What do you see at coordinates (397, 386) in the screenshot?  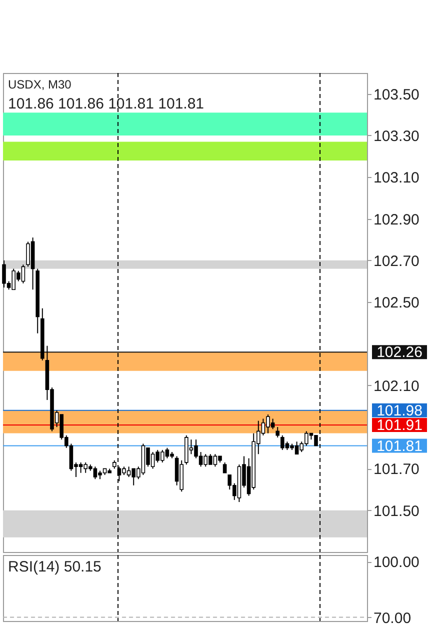 I see `y-tick-label: 102.10` at bounding box center [397, 386].